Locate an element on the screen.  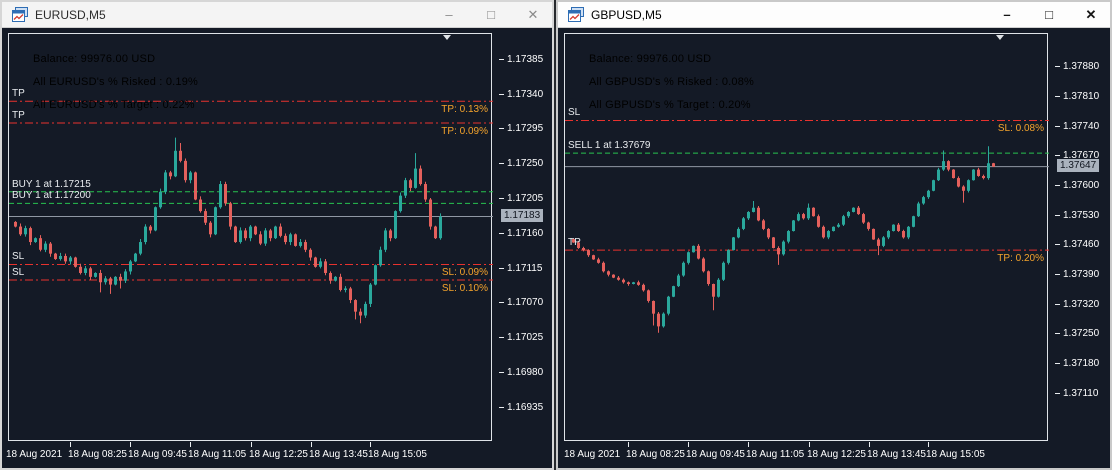
price-tick: 1.37740 is located at coordinates (1077, 126).